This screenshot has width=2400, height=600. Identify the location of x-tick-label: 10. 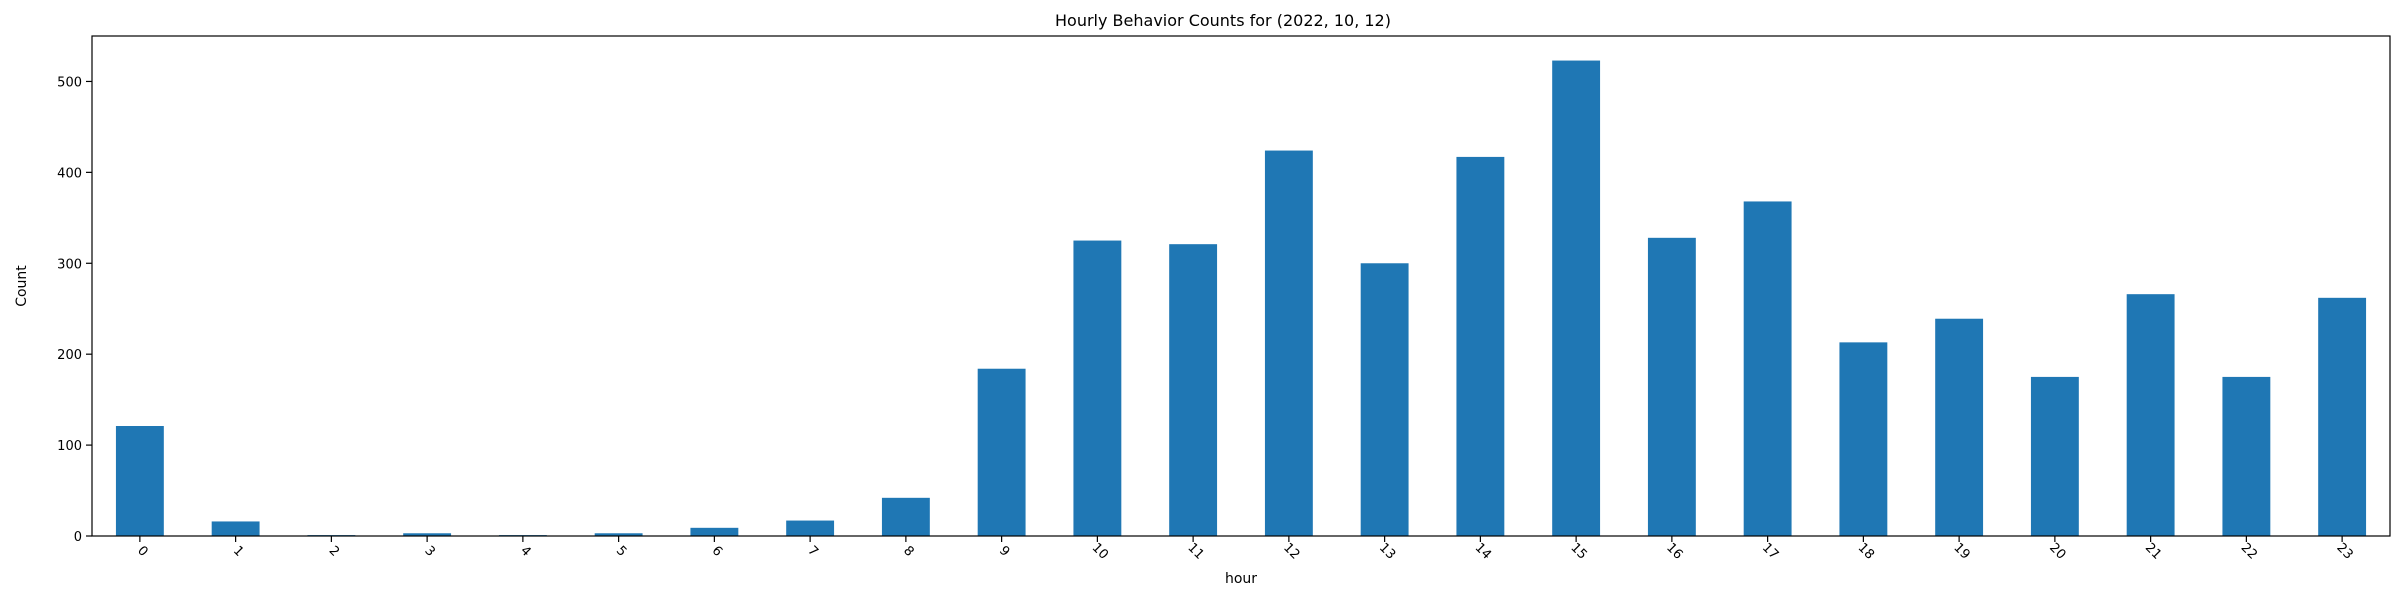
(1100, 551).